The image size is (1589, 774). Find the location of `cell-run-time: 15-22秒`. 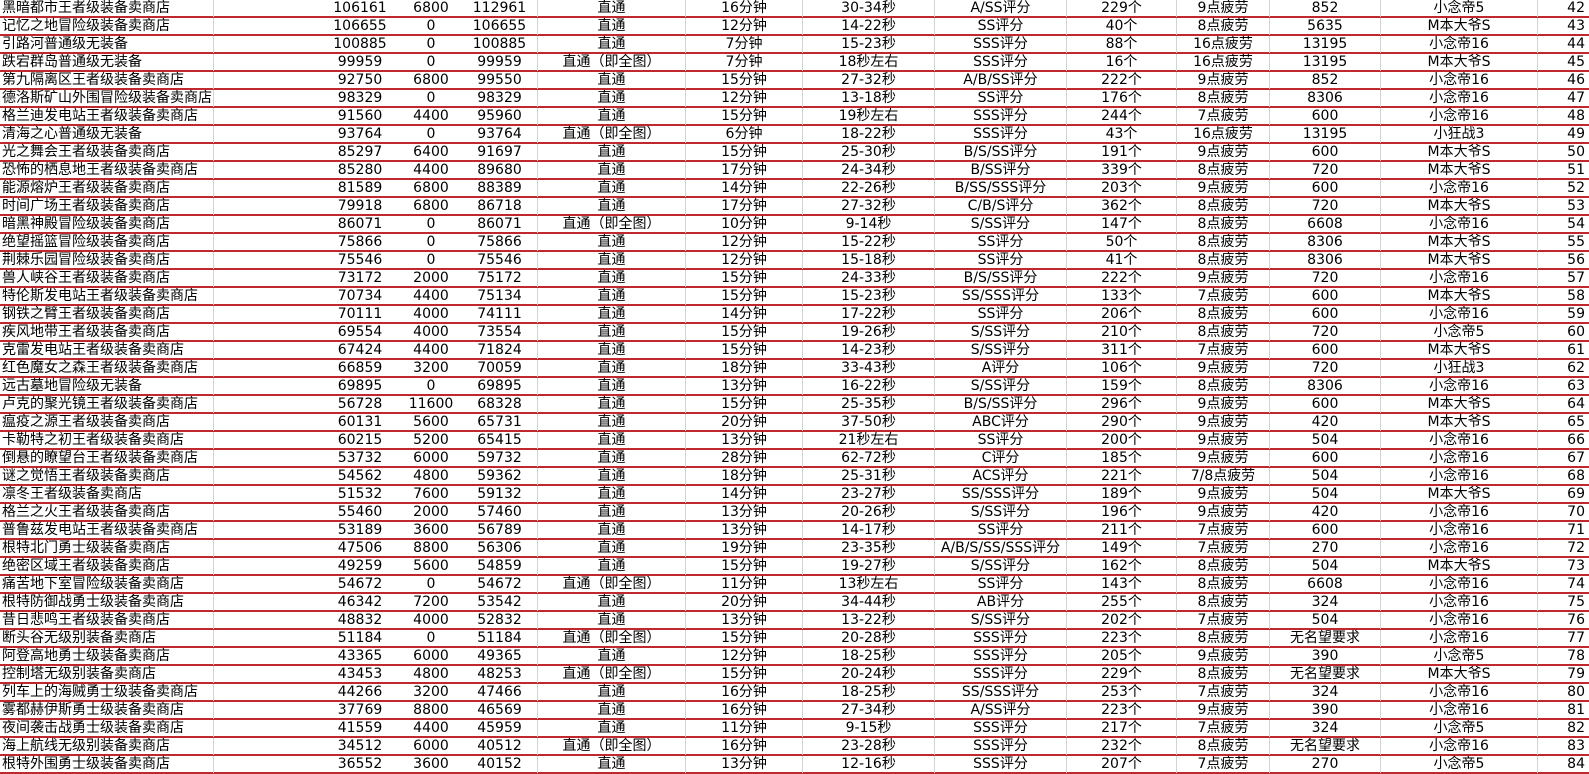

cell-run-time: 15-22秒 is located at coordinates (869, 242).